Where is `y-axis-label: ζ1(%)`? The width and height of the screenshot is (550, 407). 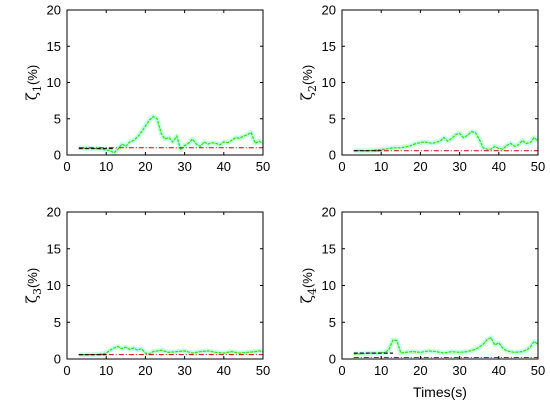 y-axis-label: ζ1(%) is located at coordinates (33, 82).